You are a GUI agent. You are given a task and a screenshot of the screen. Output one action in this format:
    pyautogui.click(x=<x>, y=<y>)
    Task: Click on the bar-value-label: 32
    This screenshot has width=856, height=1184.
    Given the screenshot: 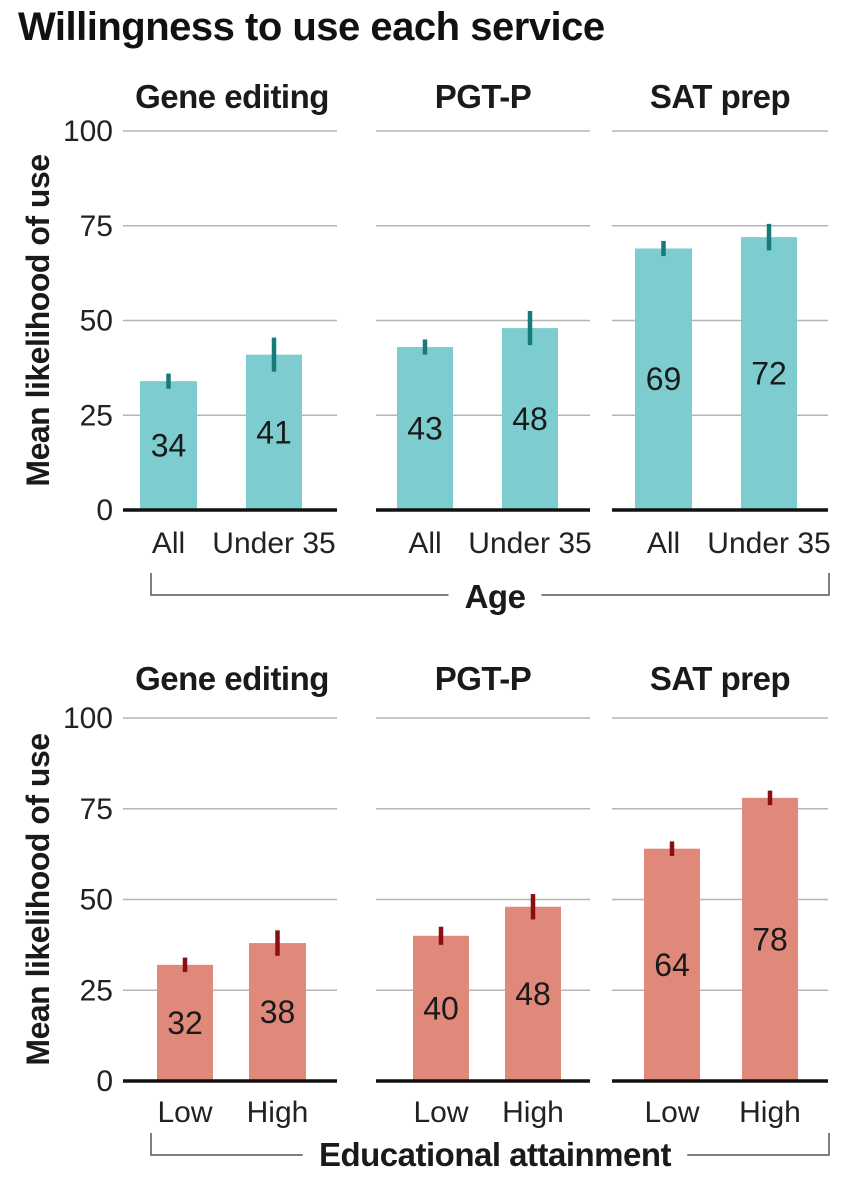 What is the action you would take?
    pyautogui.click(x=185, y=1023)
    